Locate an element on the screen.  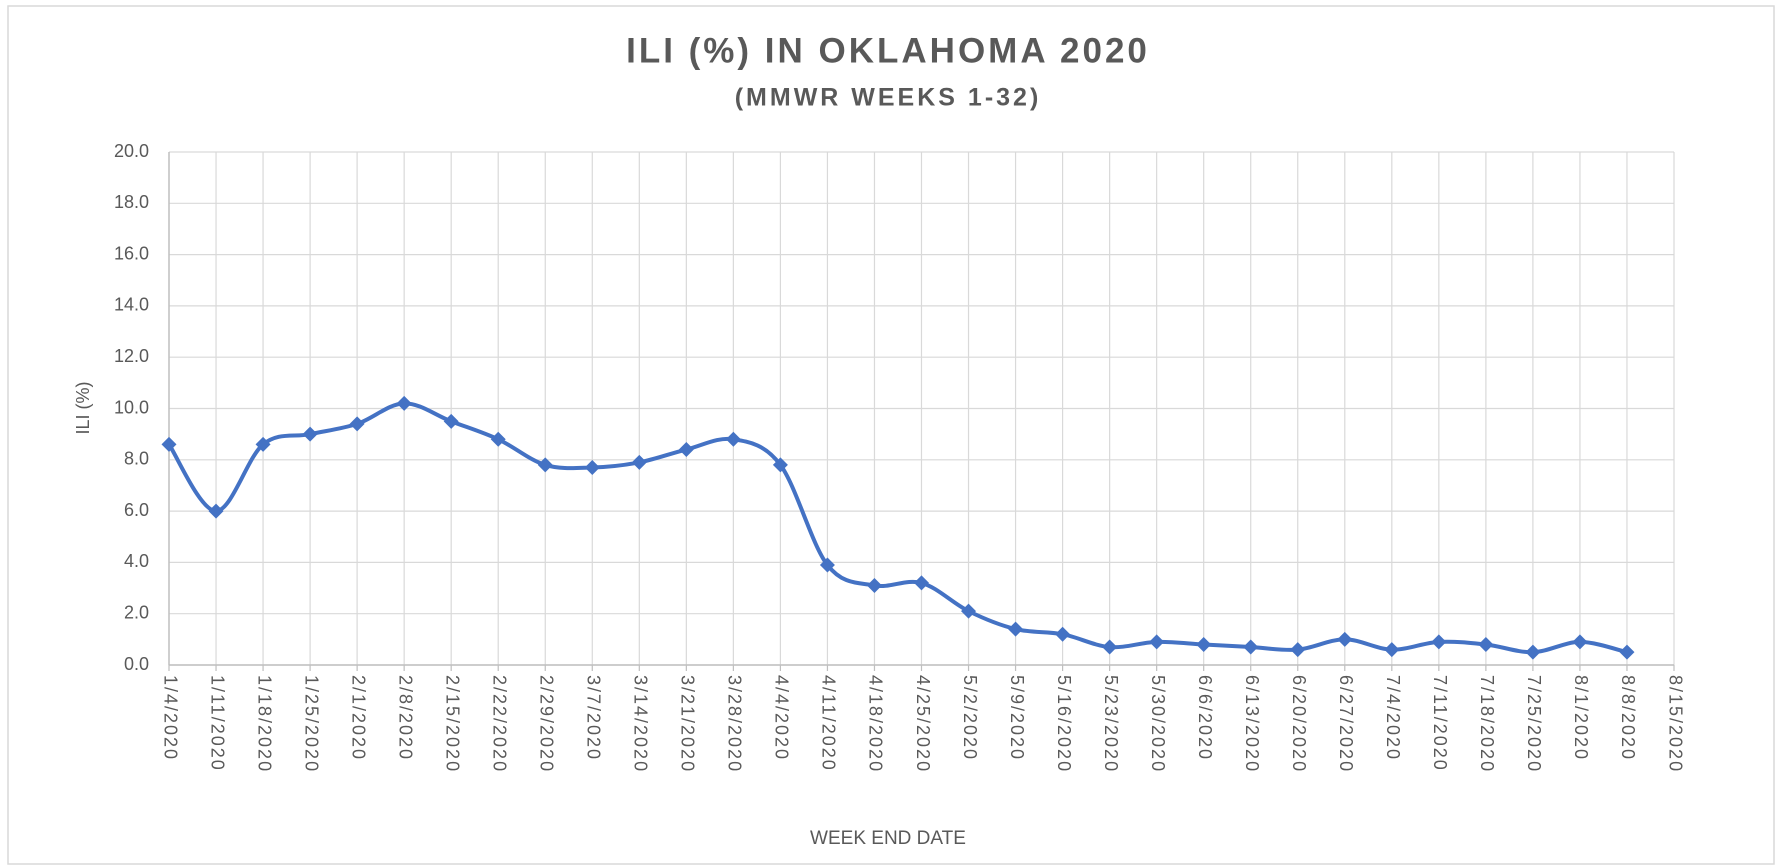
x-tick-label: 1/18/2020 is located at coordinates (264, 724).